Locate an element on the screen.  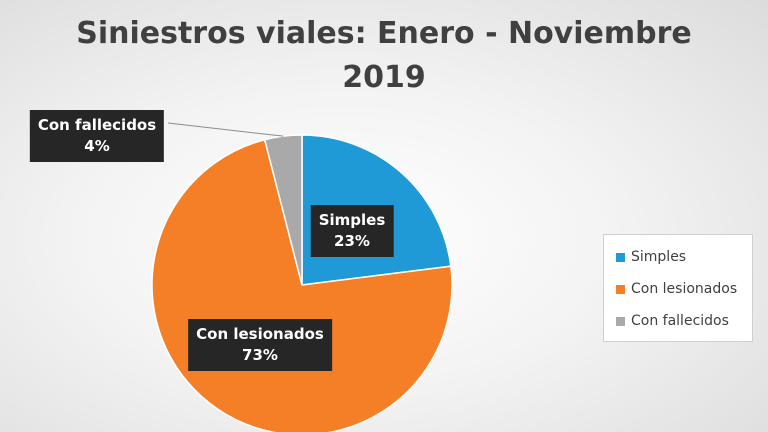
legend-item-simples: Simples is located at coordinates (684, 257).